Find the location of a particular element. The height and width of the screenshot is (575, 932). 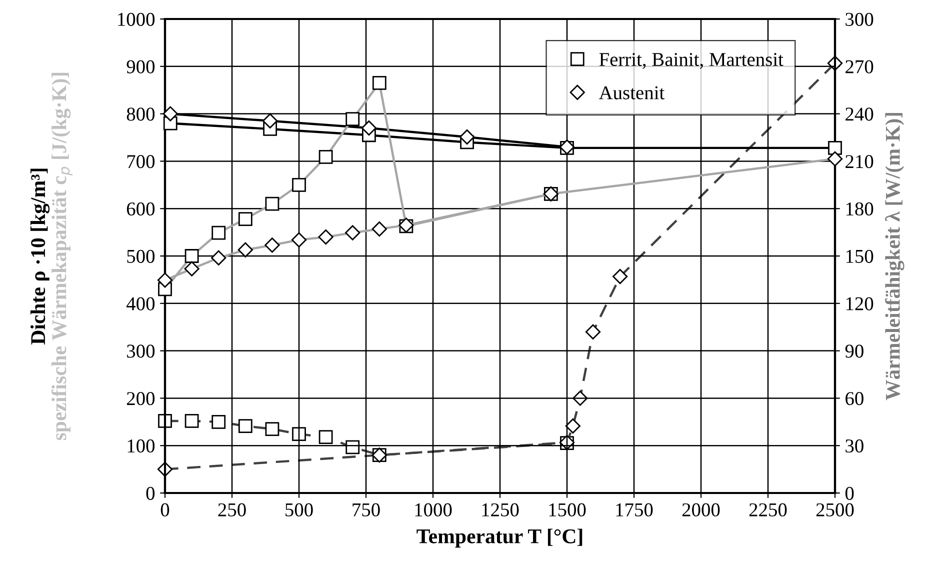

x-tick-label: 250 is located at coordinates (232, 509).